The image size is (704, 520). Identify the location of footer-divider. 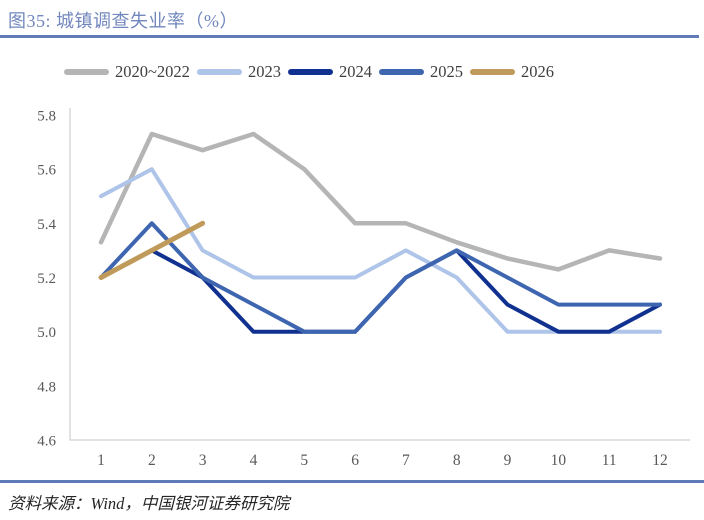
(352, 481).